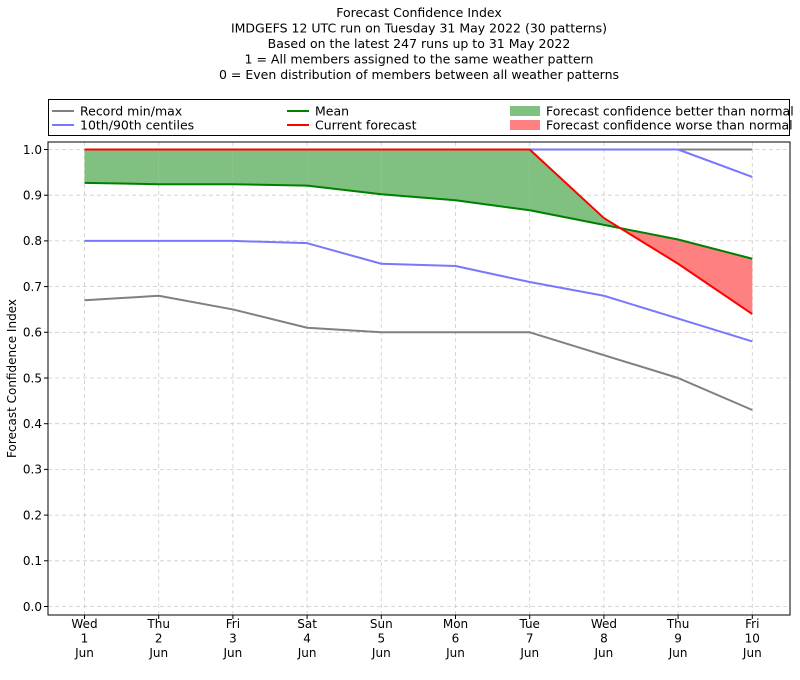 Image resolution: width=800 pixels, height=680 pixels. Describe the element at coordinates (752, 639) in the screenshot. I see `x-tick-label: 10` at that location.